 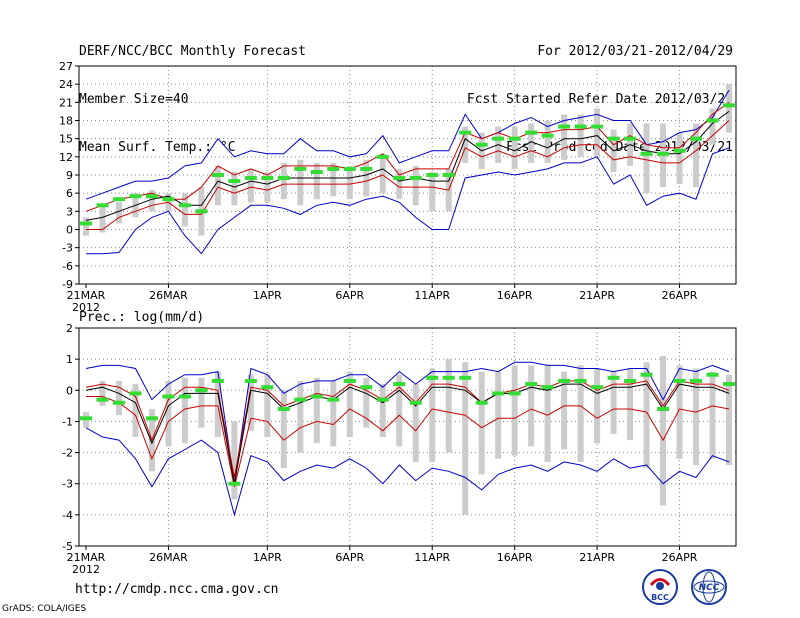 I want to click on p1-ytick-label-6: 9, so click(x=69, y=175).